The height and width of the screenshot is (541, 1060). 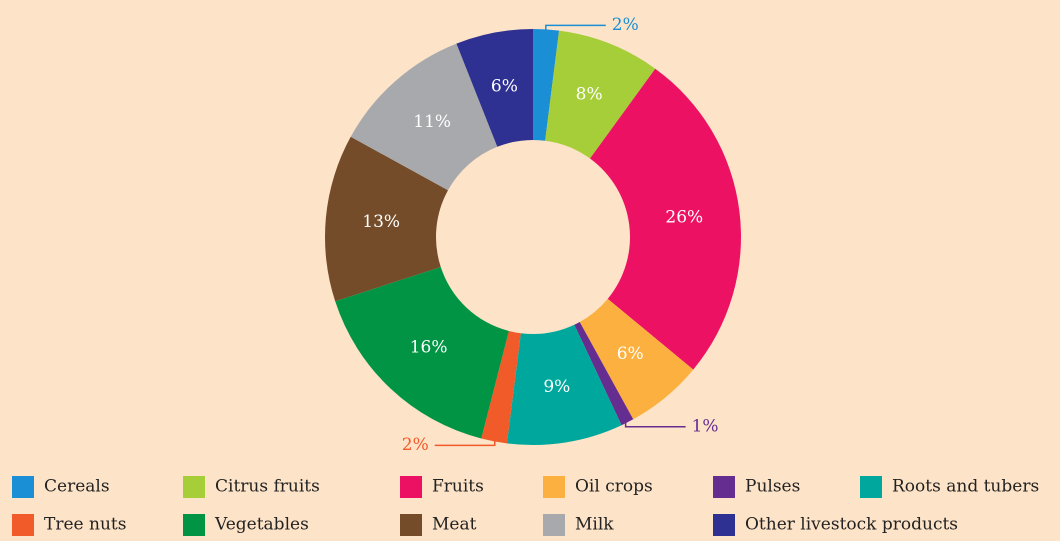 What do you see at coordinates (381, 222) in the screenshot?
I see `data-label: 13%` at bounding box center [381, 222].